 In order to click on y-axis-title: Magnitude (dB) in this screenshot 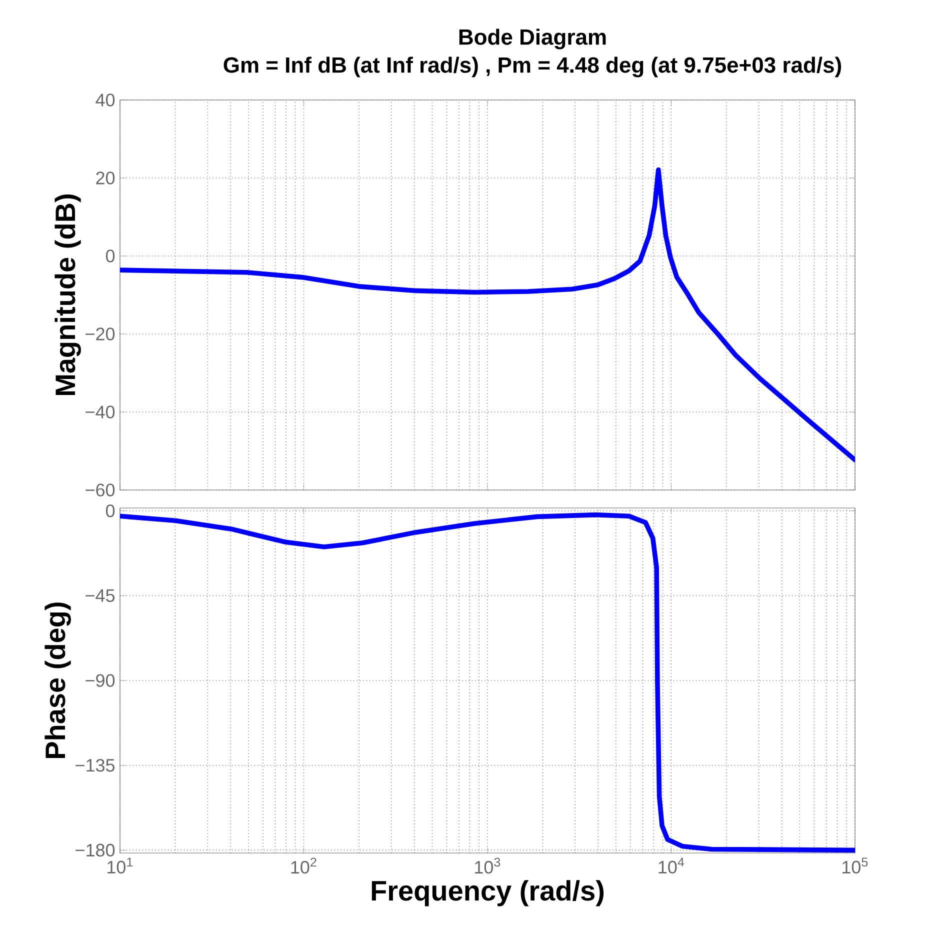, I will do `click(67, 294)`.